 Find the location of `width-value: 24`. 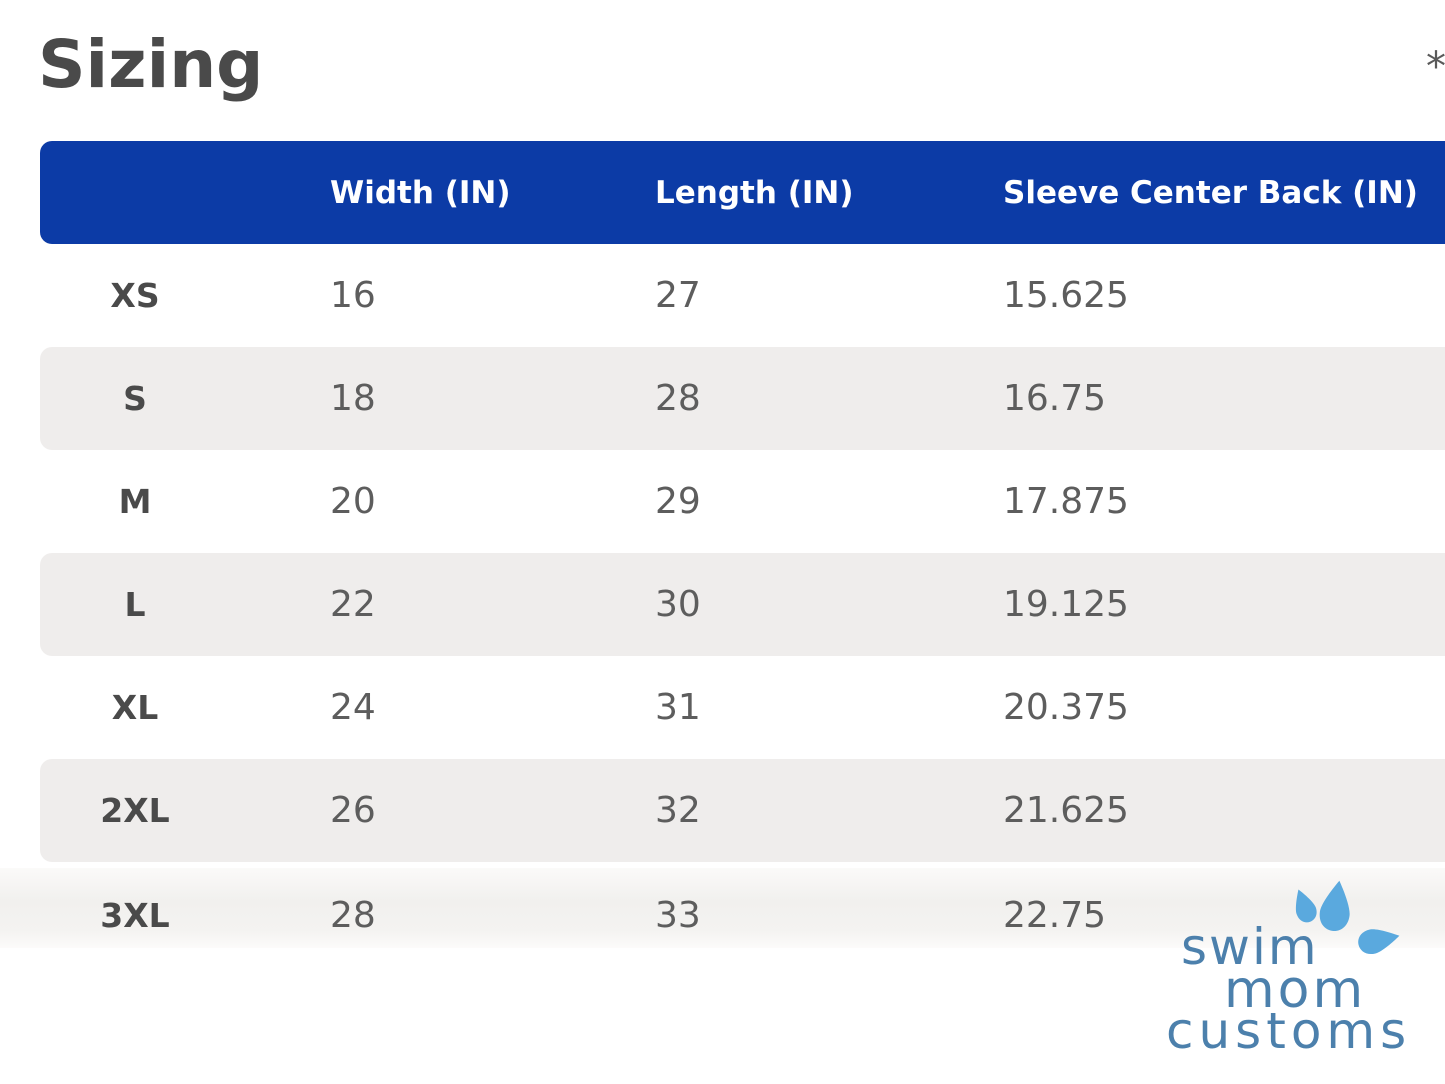

width-value: 24 is located at coordinates (353, 707).